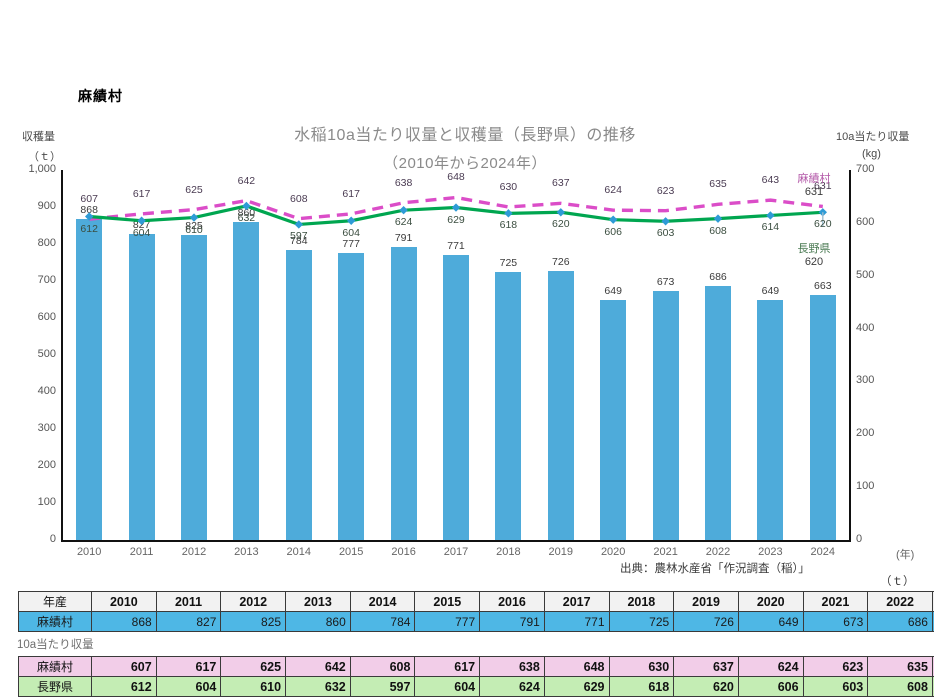 Image resolution: width=934 pixels, height=700 pixels. I want to click on nagano-yield-label: 608, so click(718, 230).